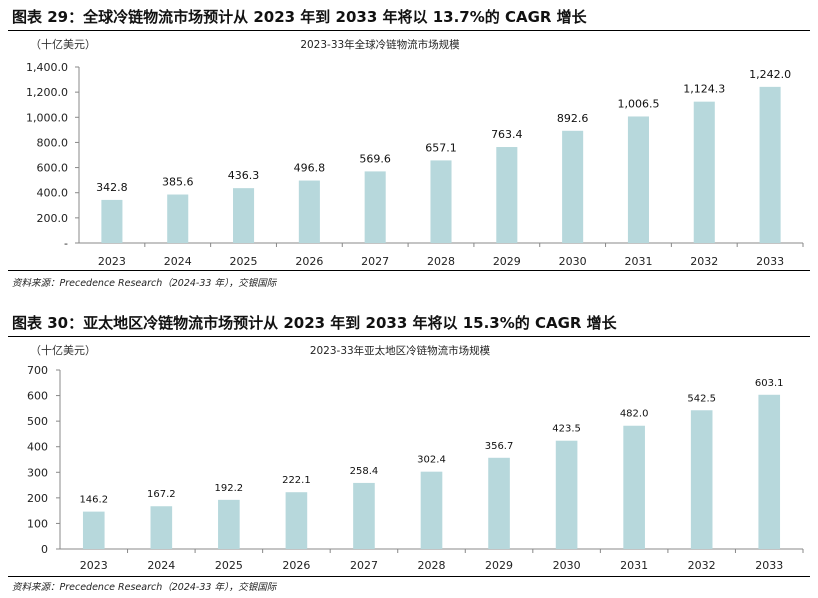 The height and width of the screenshot is (598, 818). Describe the element at coordinates (112, 187) in the screenshot. I see `bar-value-label: 342.8` at that location.